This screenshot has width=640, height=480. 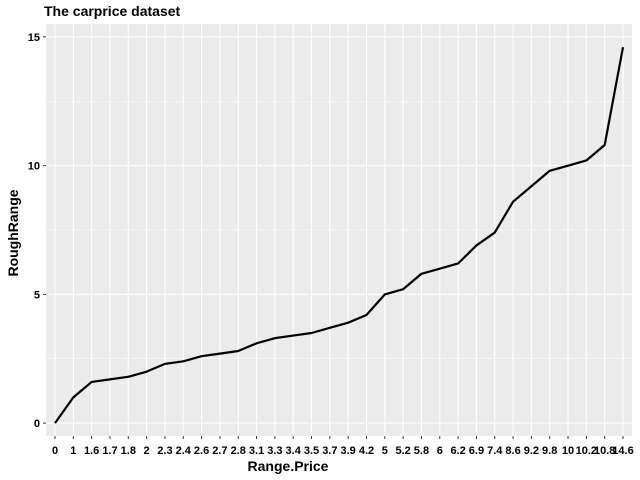 I want to click on x-tick-label: 3.3, so click(x=274, y=451).